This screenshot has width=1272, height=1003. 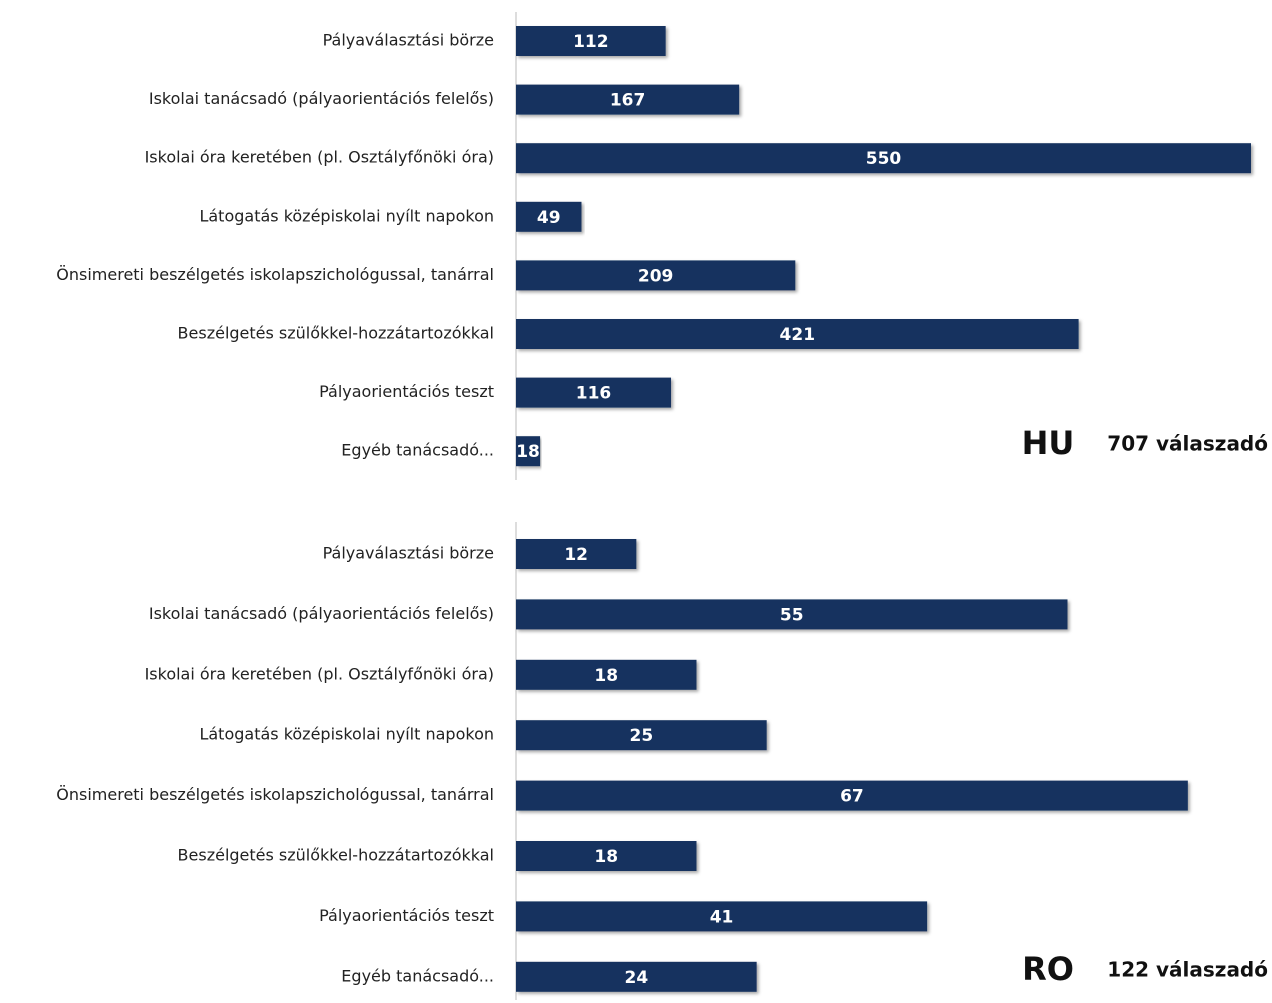 I want to click on value-label: 49, so click(x=549, y=218).